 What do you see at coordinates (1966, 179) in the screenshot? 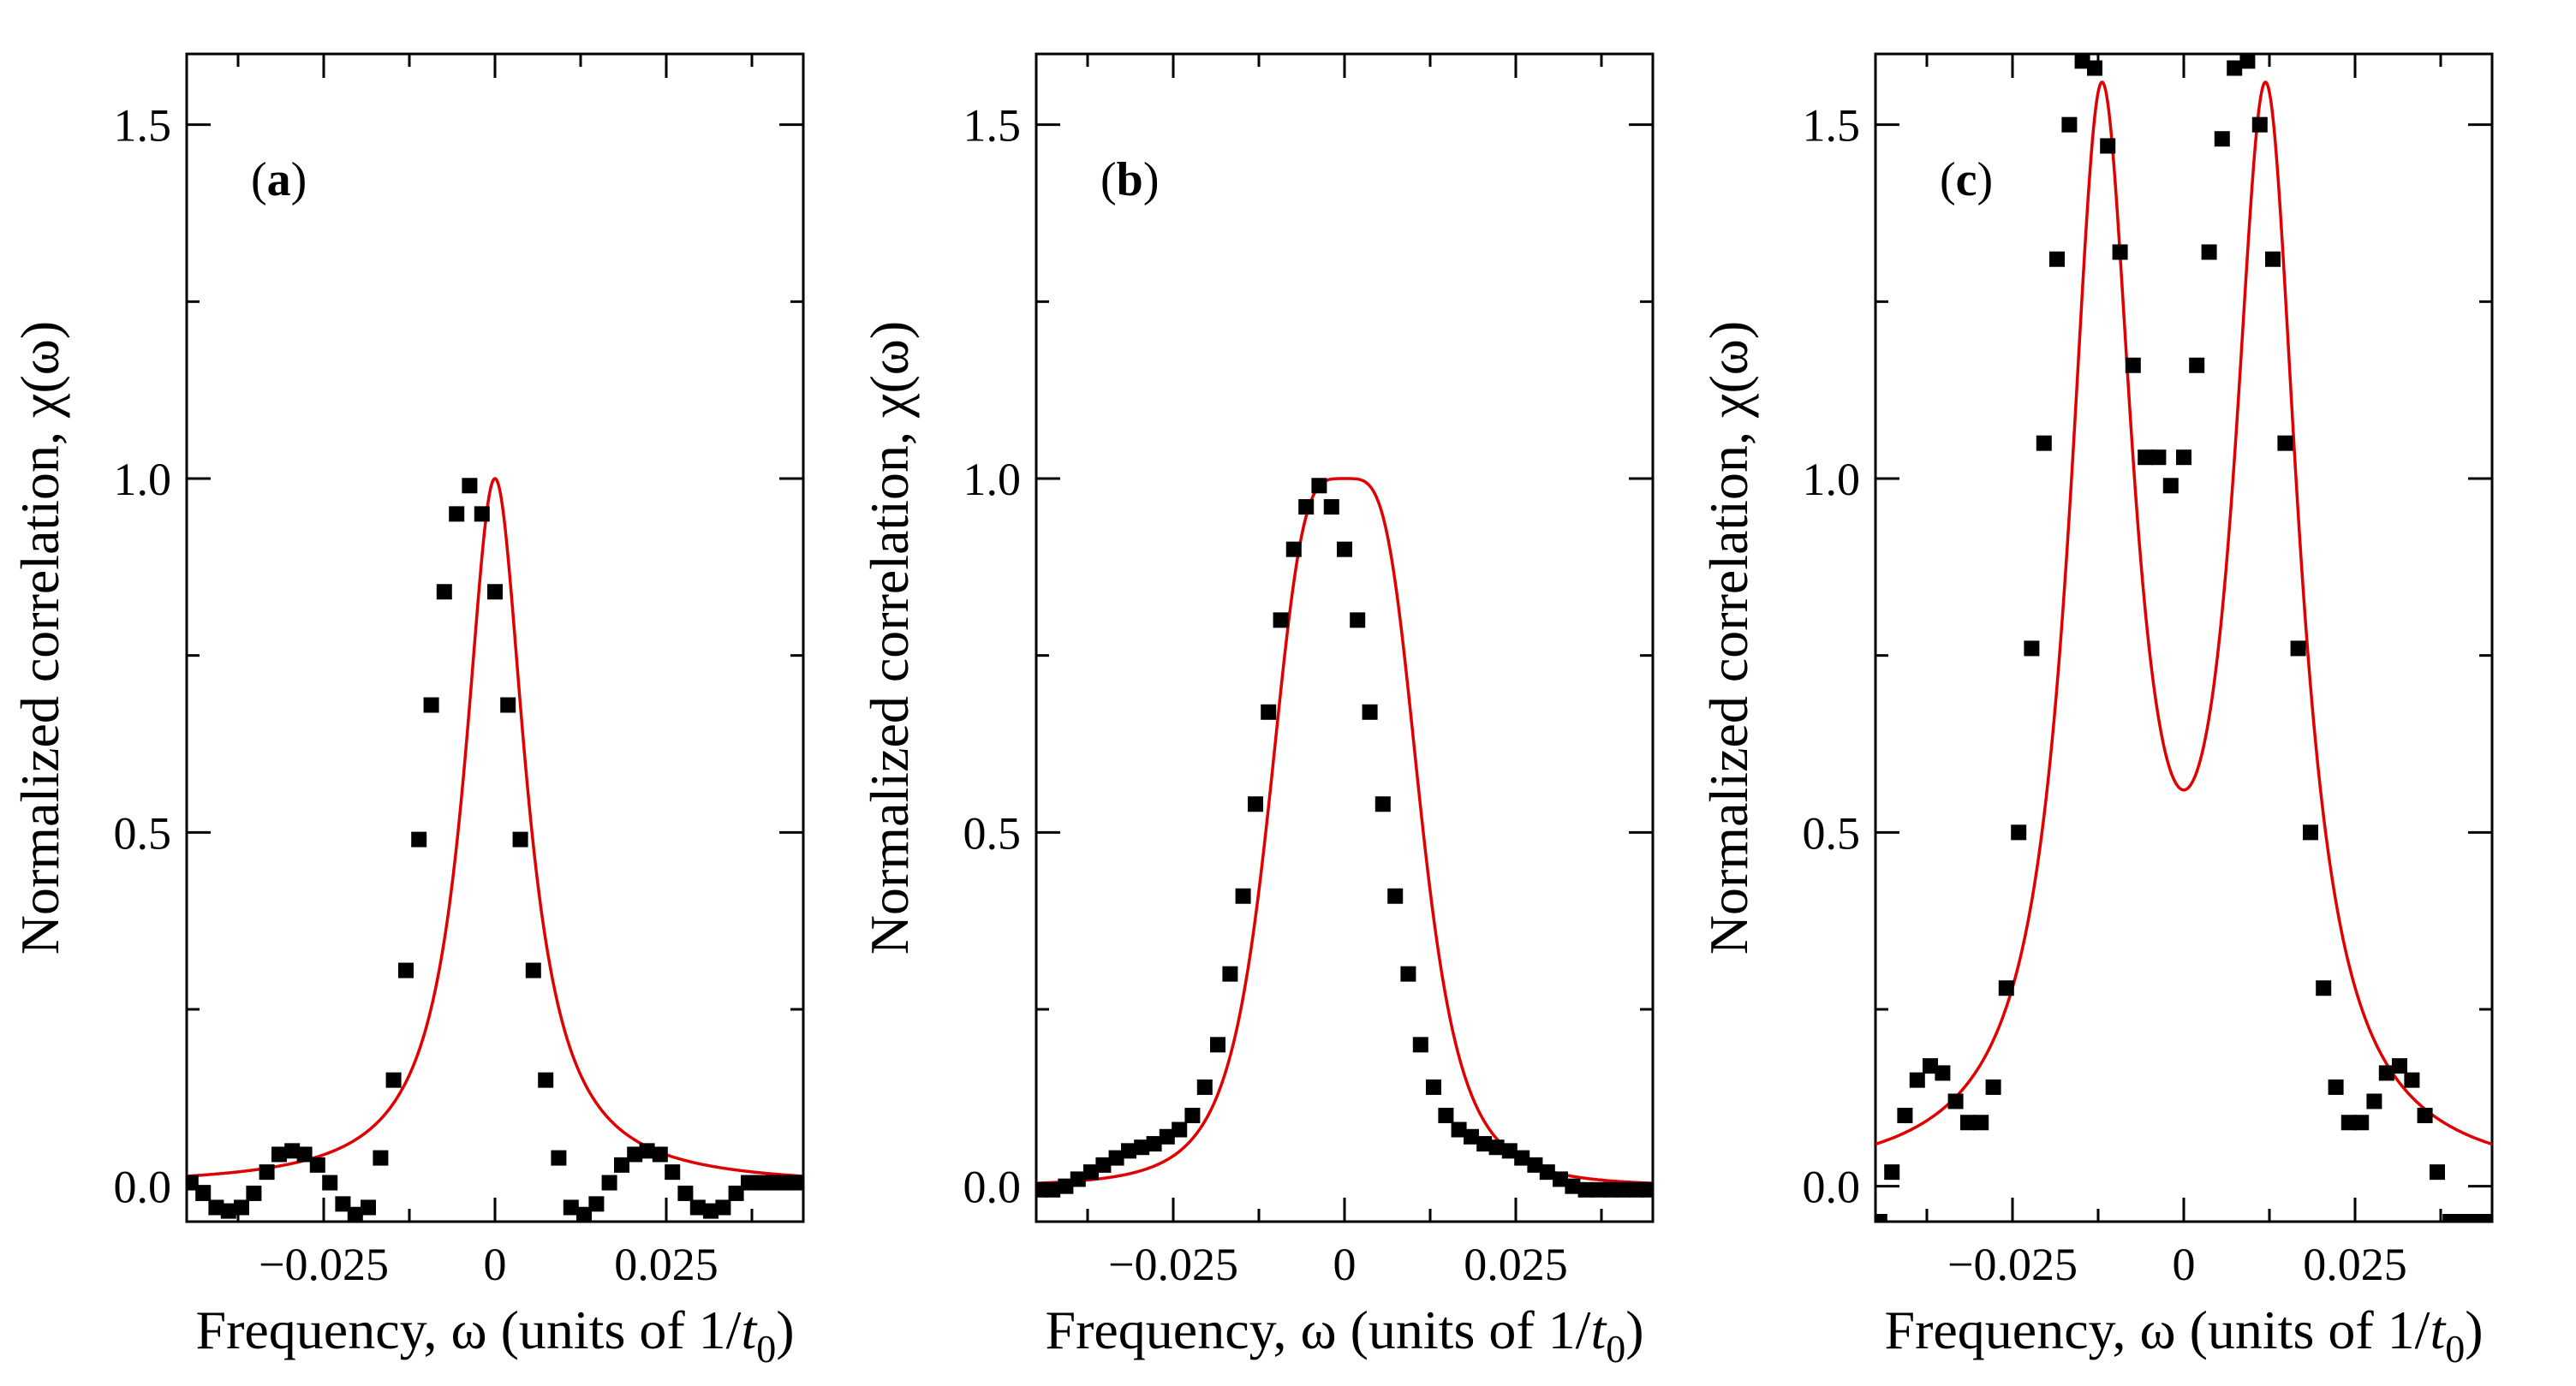
I see `panel-label: (c)` at bounding box center [1966, 179].